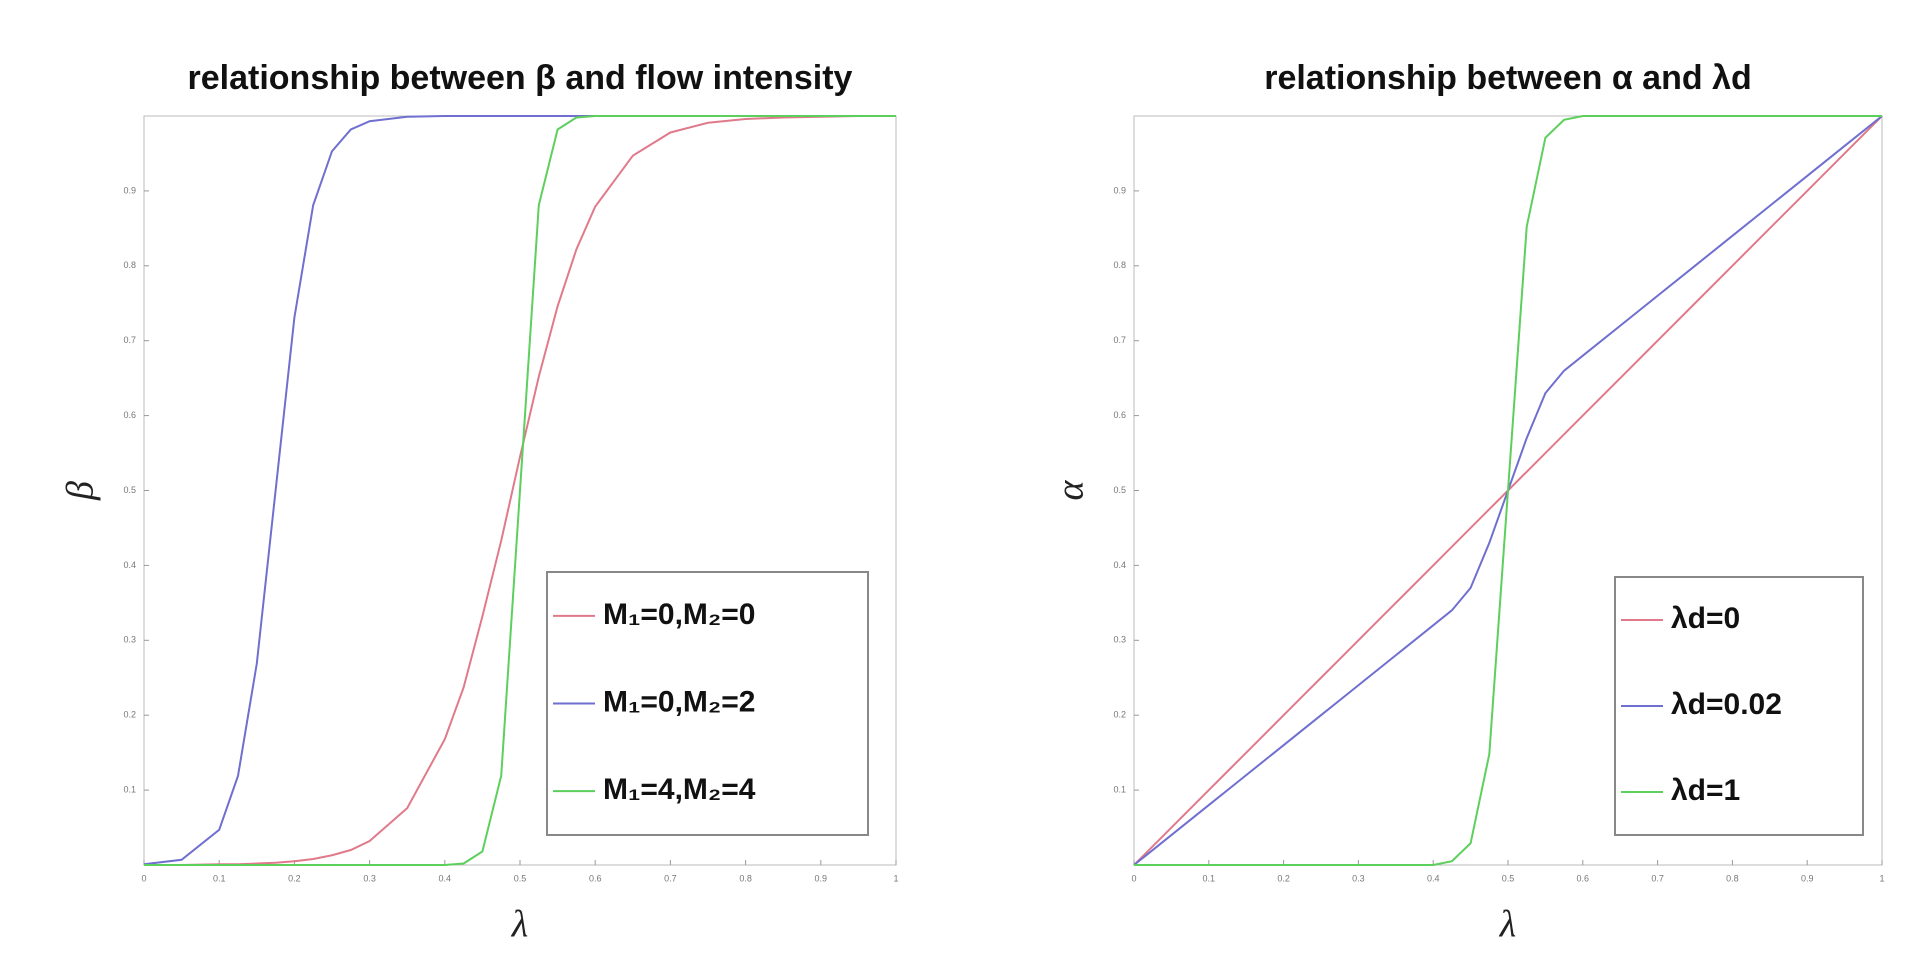 This screenshot has height=977, width=1906. What do you see at coordinates (679, 614) in the screenshot?
I see `legend-label: M₁=0,M₂=0` at bounding box center [679, 614].